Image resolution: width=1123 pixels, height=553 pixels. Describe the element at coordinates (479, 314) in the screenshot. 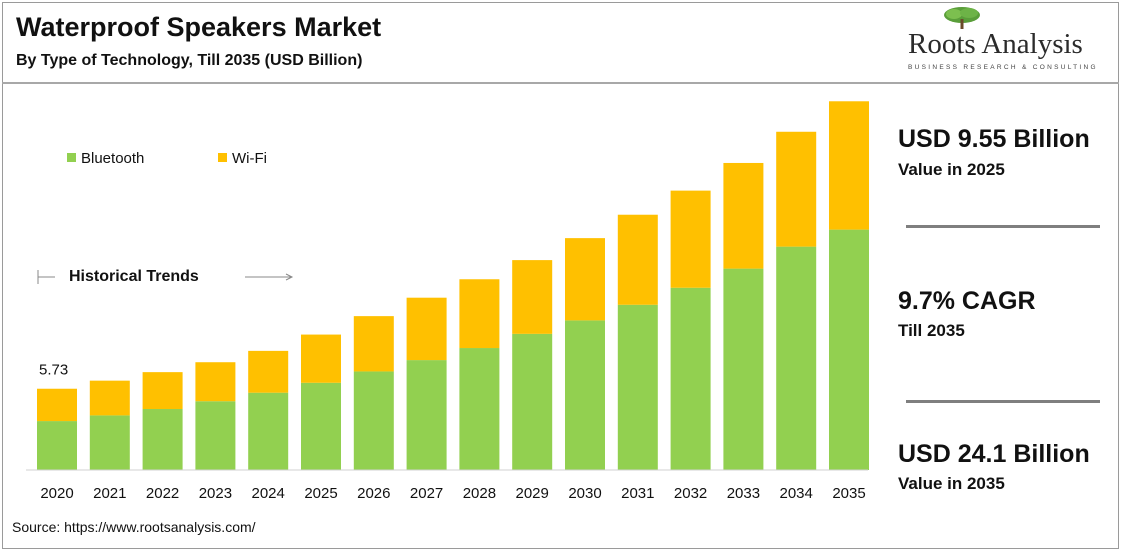

I see `bar-wifi-2028` at that location.